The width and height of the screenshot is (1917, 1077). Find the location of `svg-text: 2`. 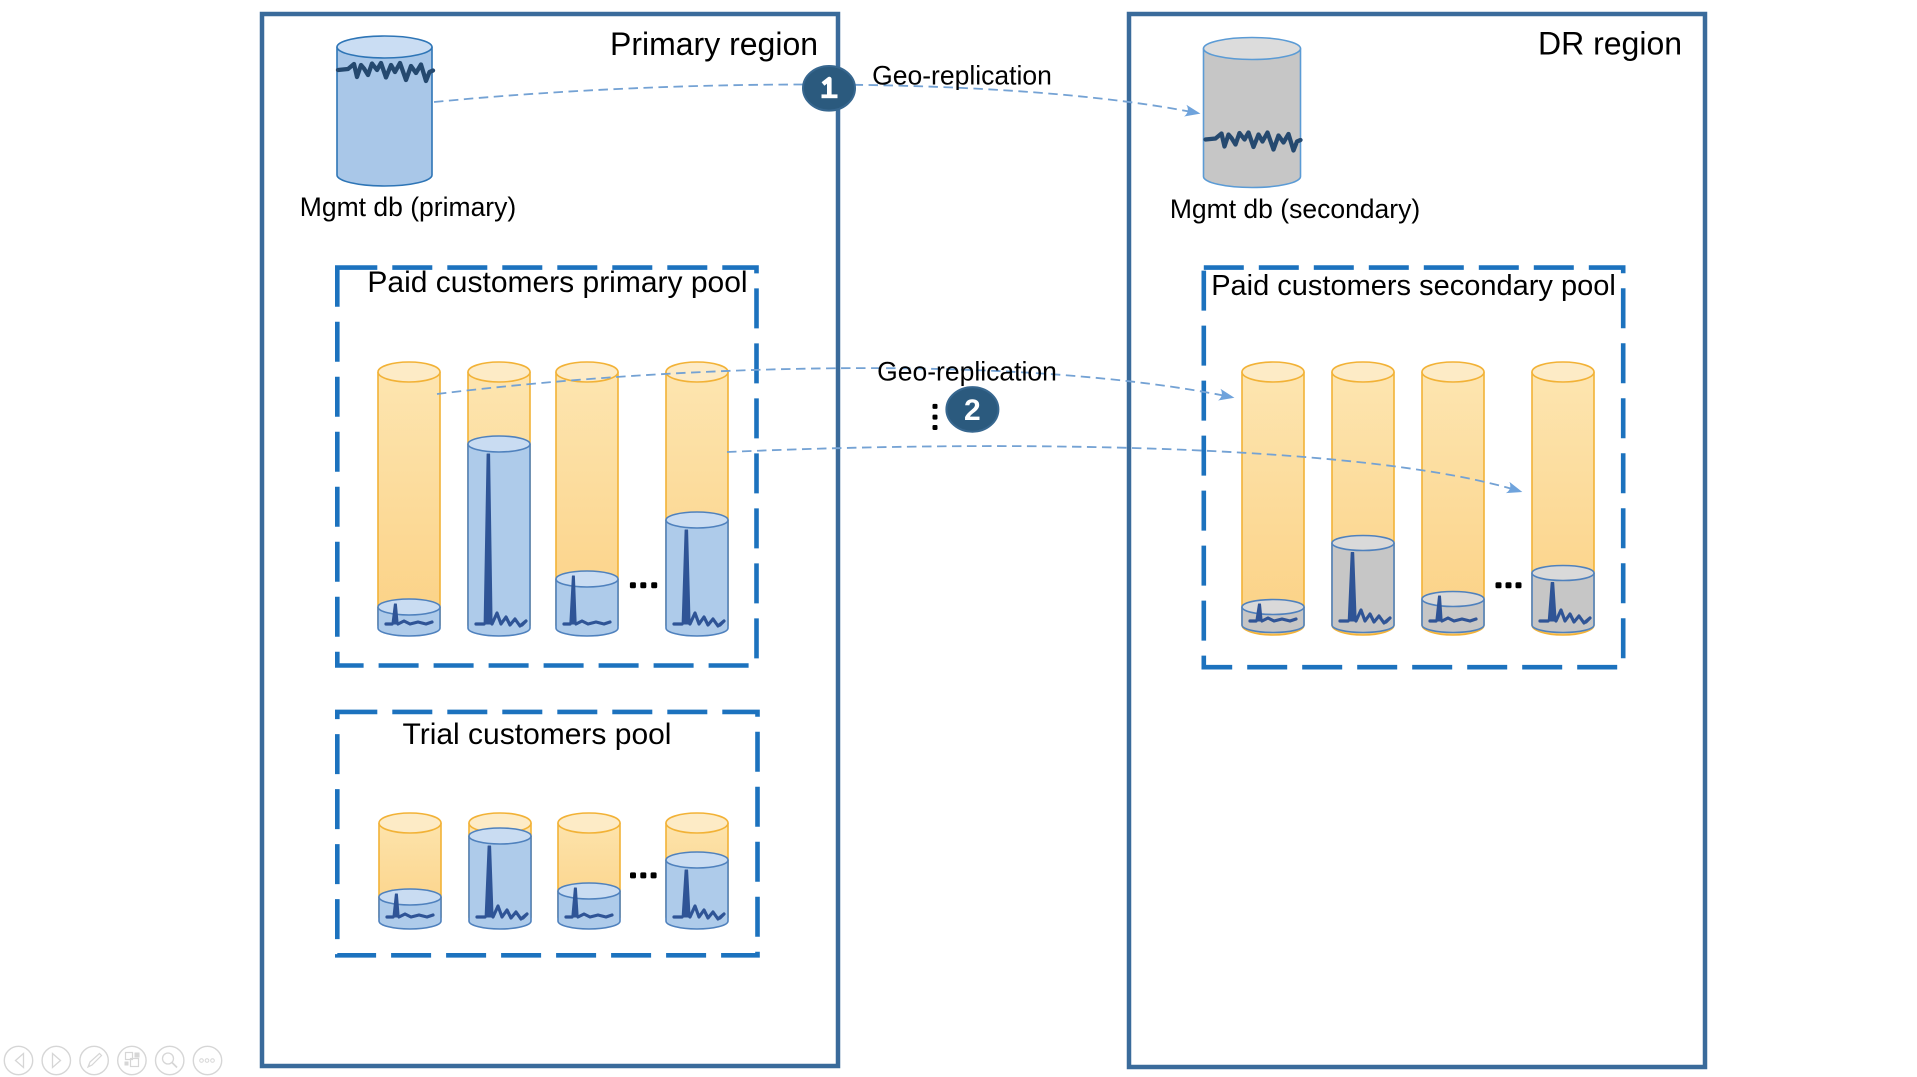

svg-text: 2 is located at coordinates (972, 410).